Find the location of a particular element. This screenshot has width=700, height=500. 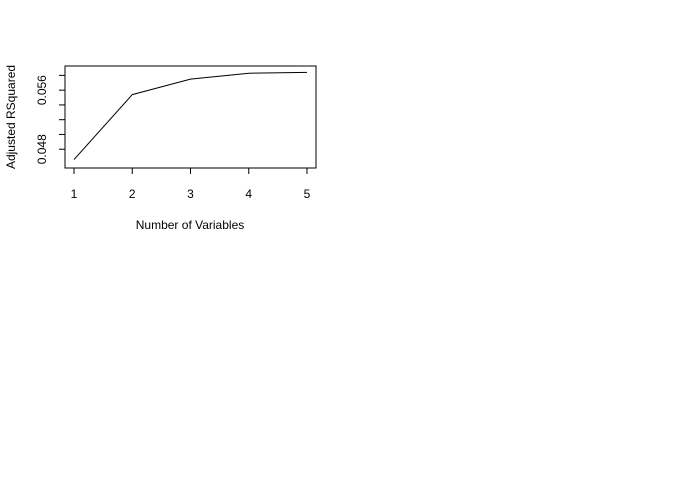

series-line is located at coordinates (190, 115).